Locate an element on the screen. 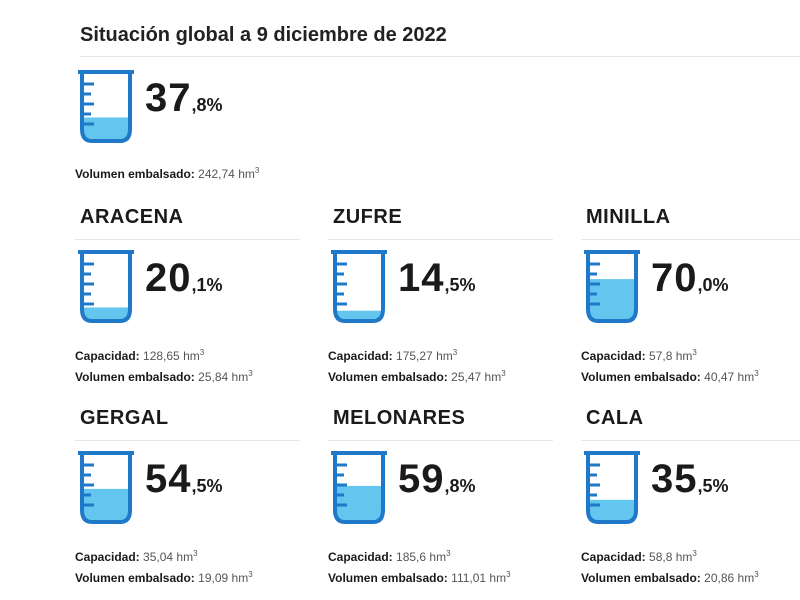 The height and width of the screenshot is (600, 800). percentage-integer: 14 is located at coordinates (421, 278).